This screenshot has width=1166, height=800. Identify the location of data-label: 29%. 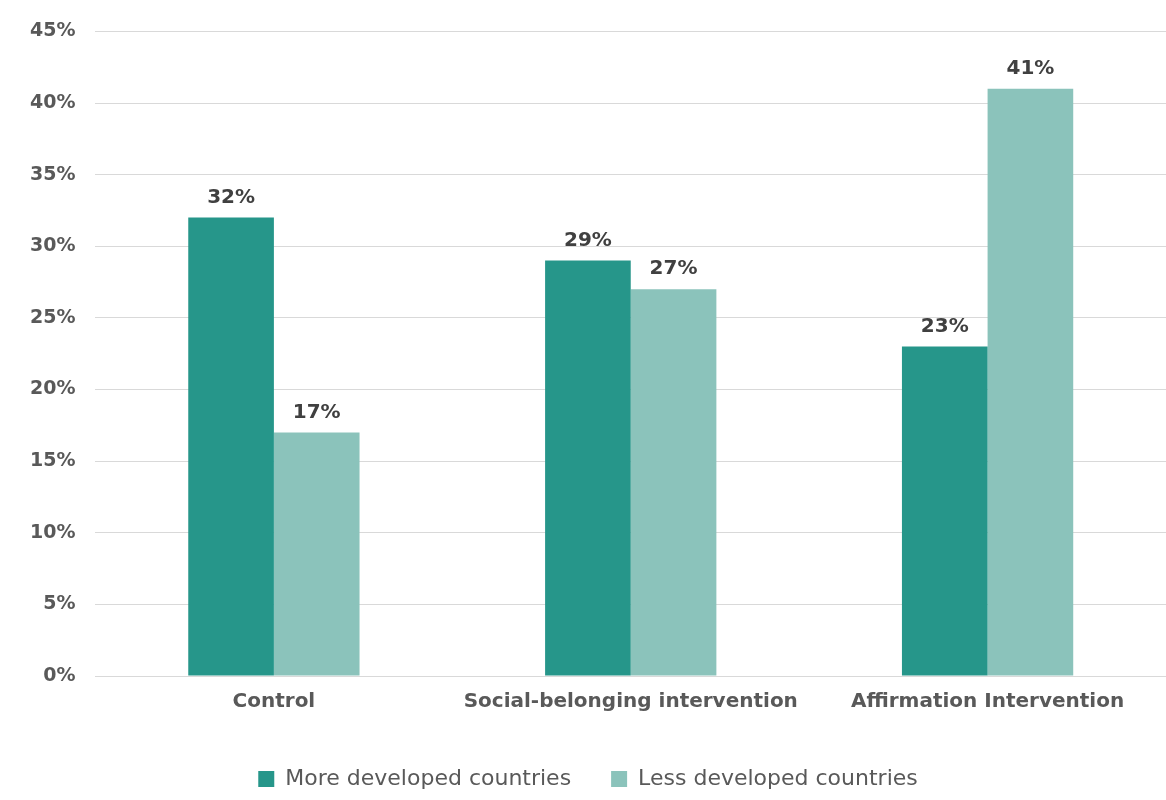
(587, 238).